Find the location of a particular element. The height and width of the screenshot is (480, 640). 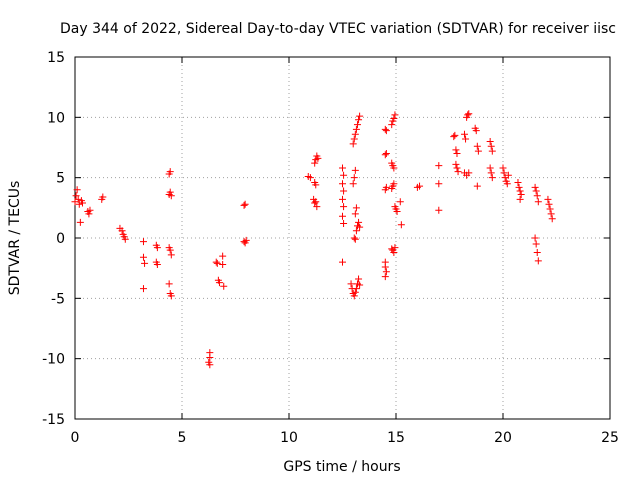

y-tick-label: -15 is located at coordinates (53, 420).